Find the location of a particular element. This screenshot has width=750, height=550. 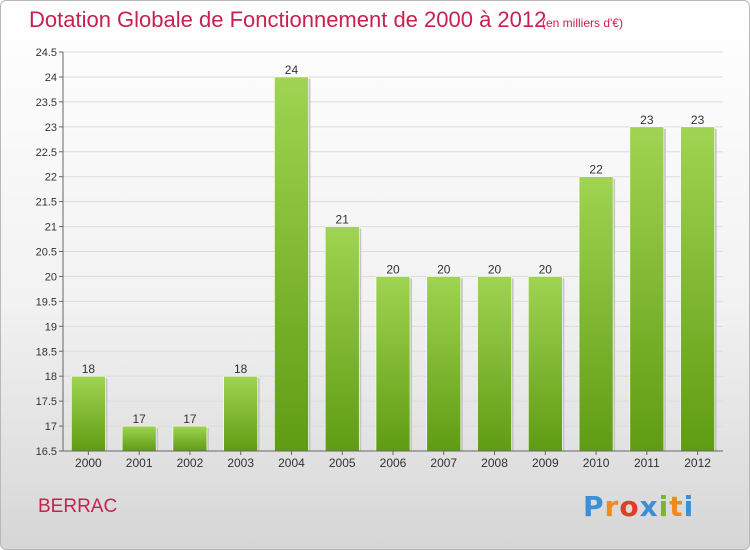

logo-letter: r is located at coordinates (612, 506).